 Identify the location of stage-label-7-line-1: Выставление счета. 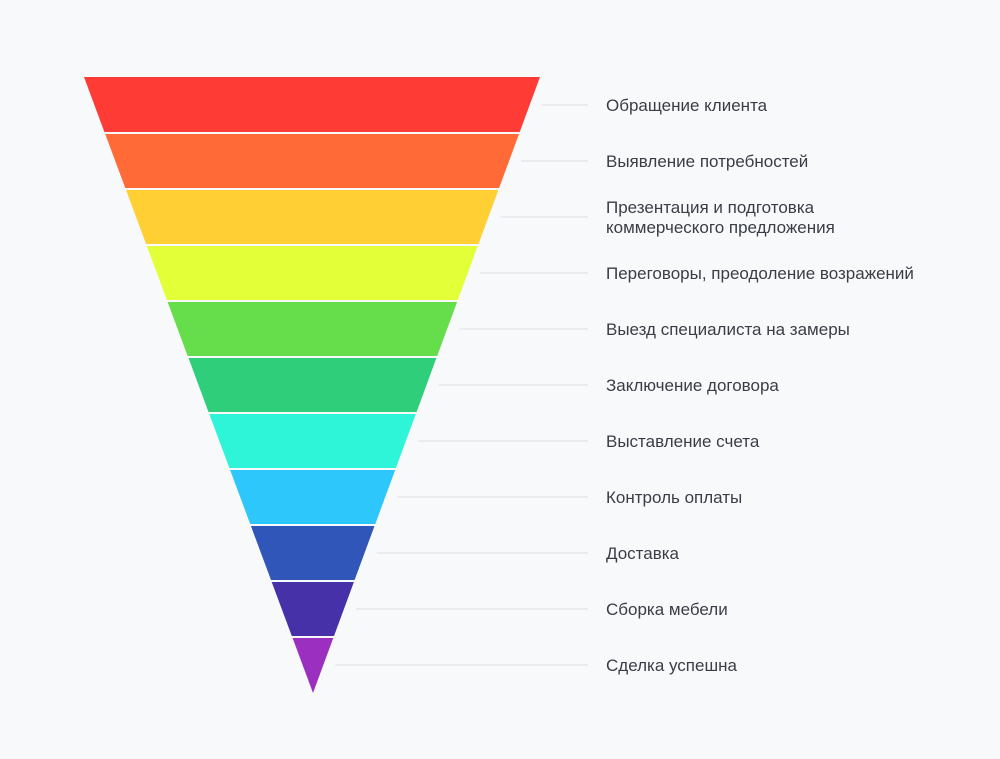
(683, 441).